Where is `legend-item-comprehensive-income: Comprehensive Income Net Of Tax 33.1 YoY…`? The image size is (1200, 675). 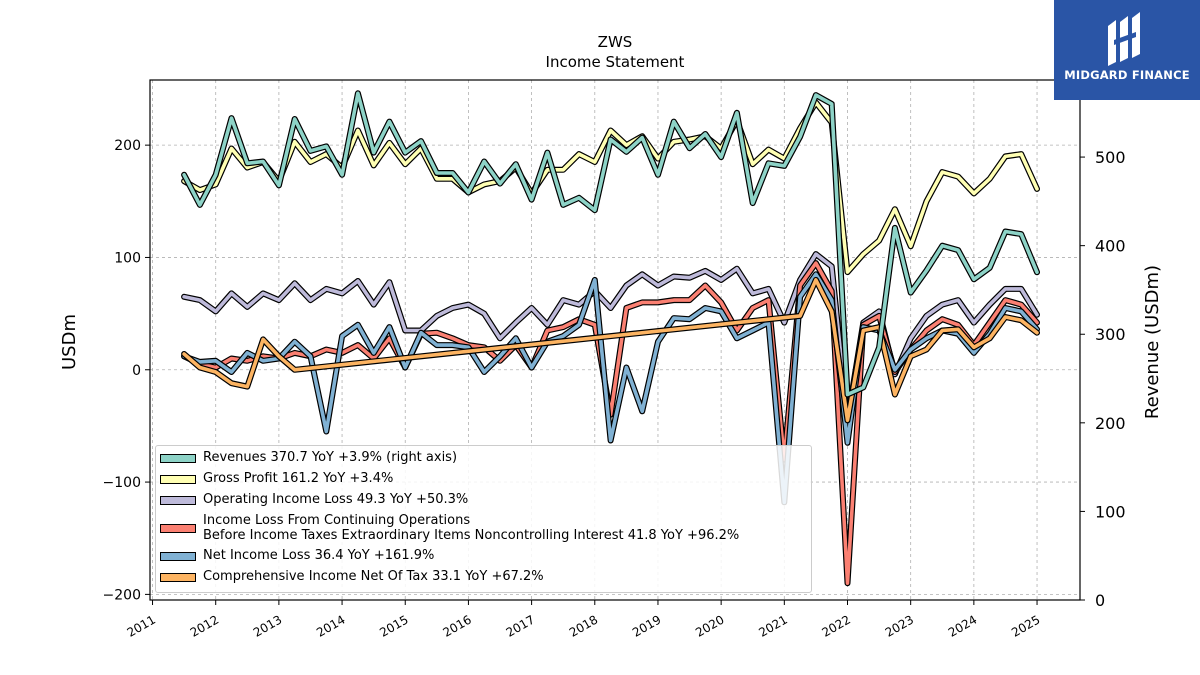 legend-item-comprehensive-income: Comprehensive Income Net Of Tax 33.1 YoY… is located at coordinates (485, 577).